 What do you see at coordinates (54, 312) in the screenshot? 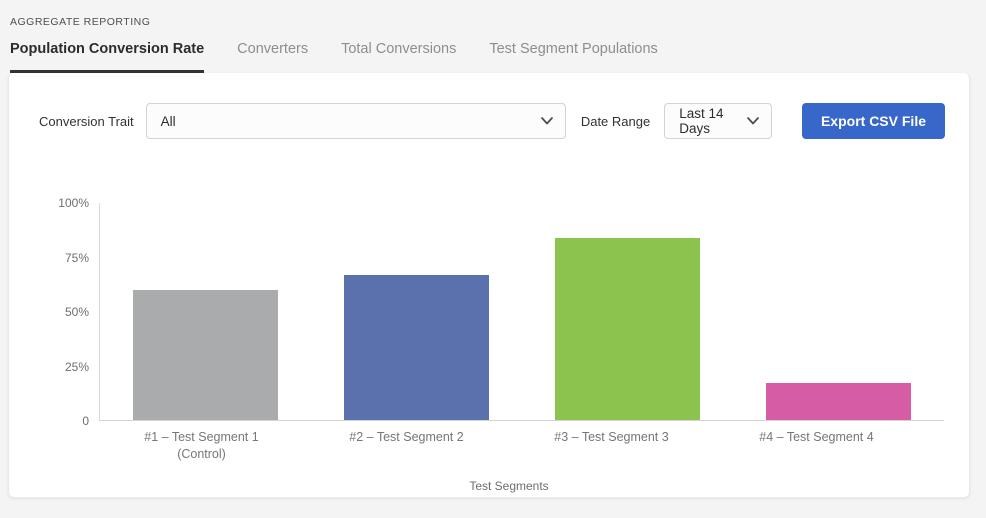
I see `y-axis: 0 25% 50% 75% 100%` at bounding box center [54, 312].